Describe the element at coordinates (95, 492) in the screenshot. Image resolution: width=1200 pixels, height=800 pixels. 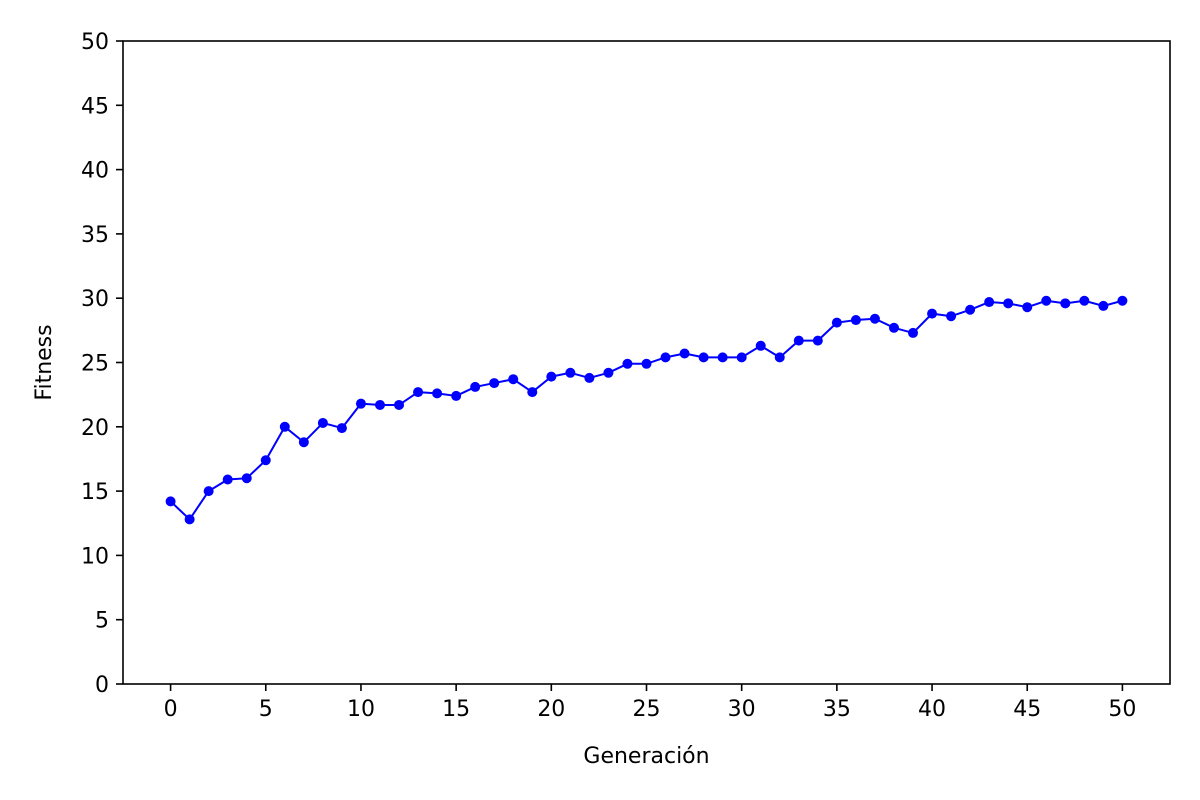
I see `y-tick-label: 15` at that location.